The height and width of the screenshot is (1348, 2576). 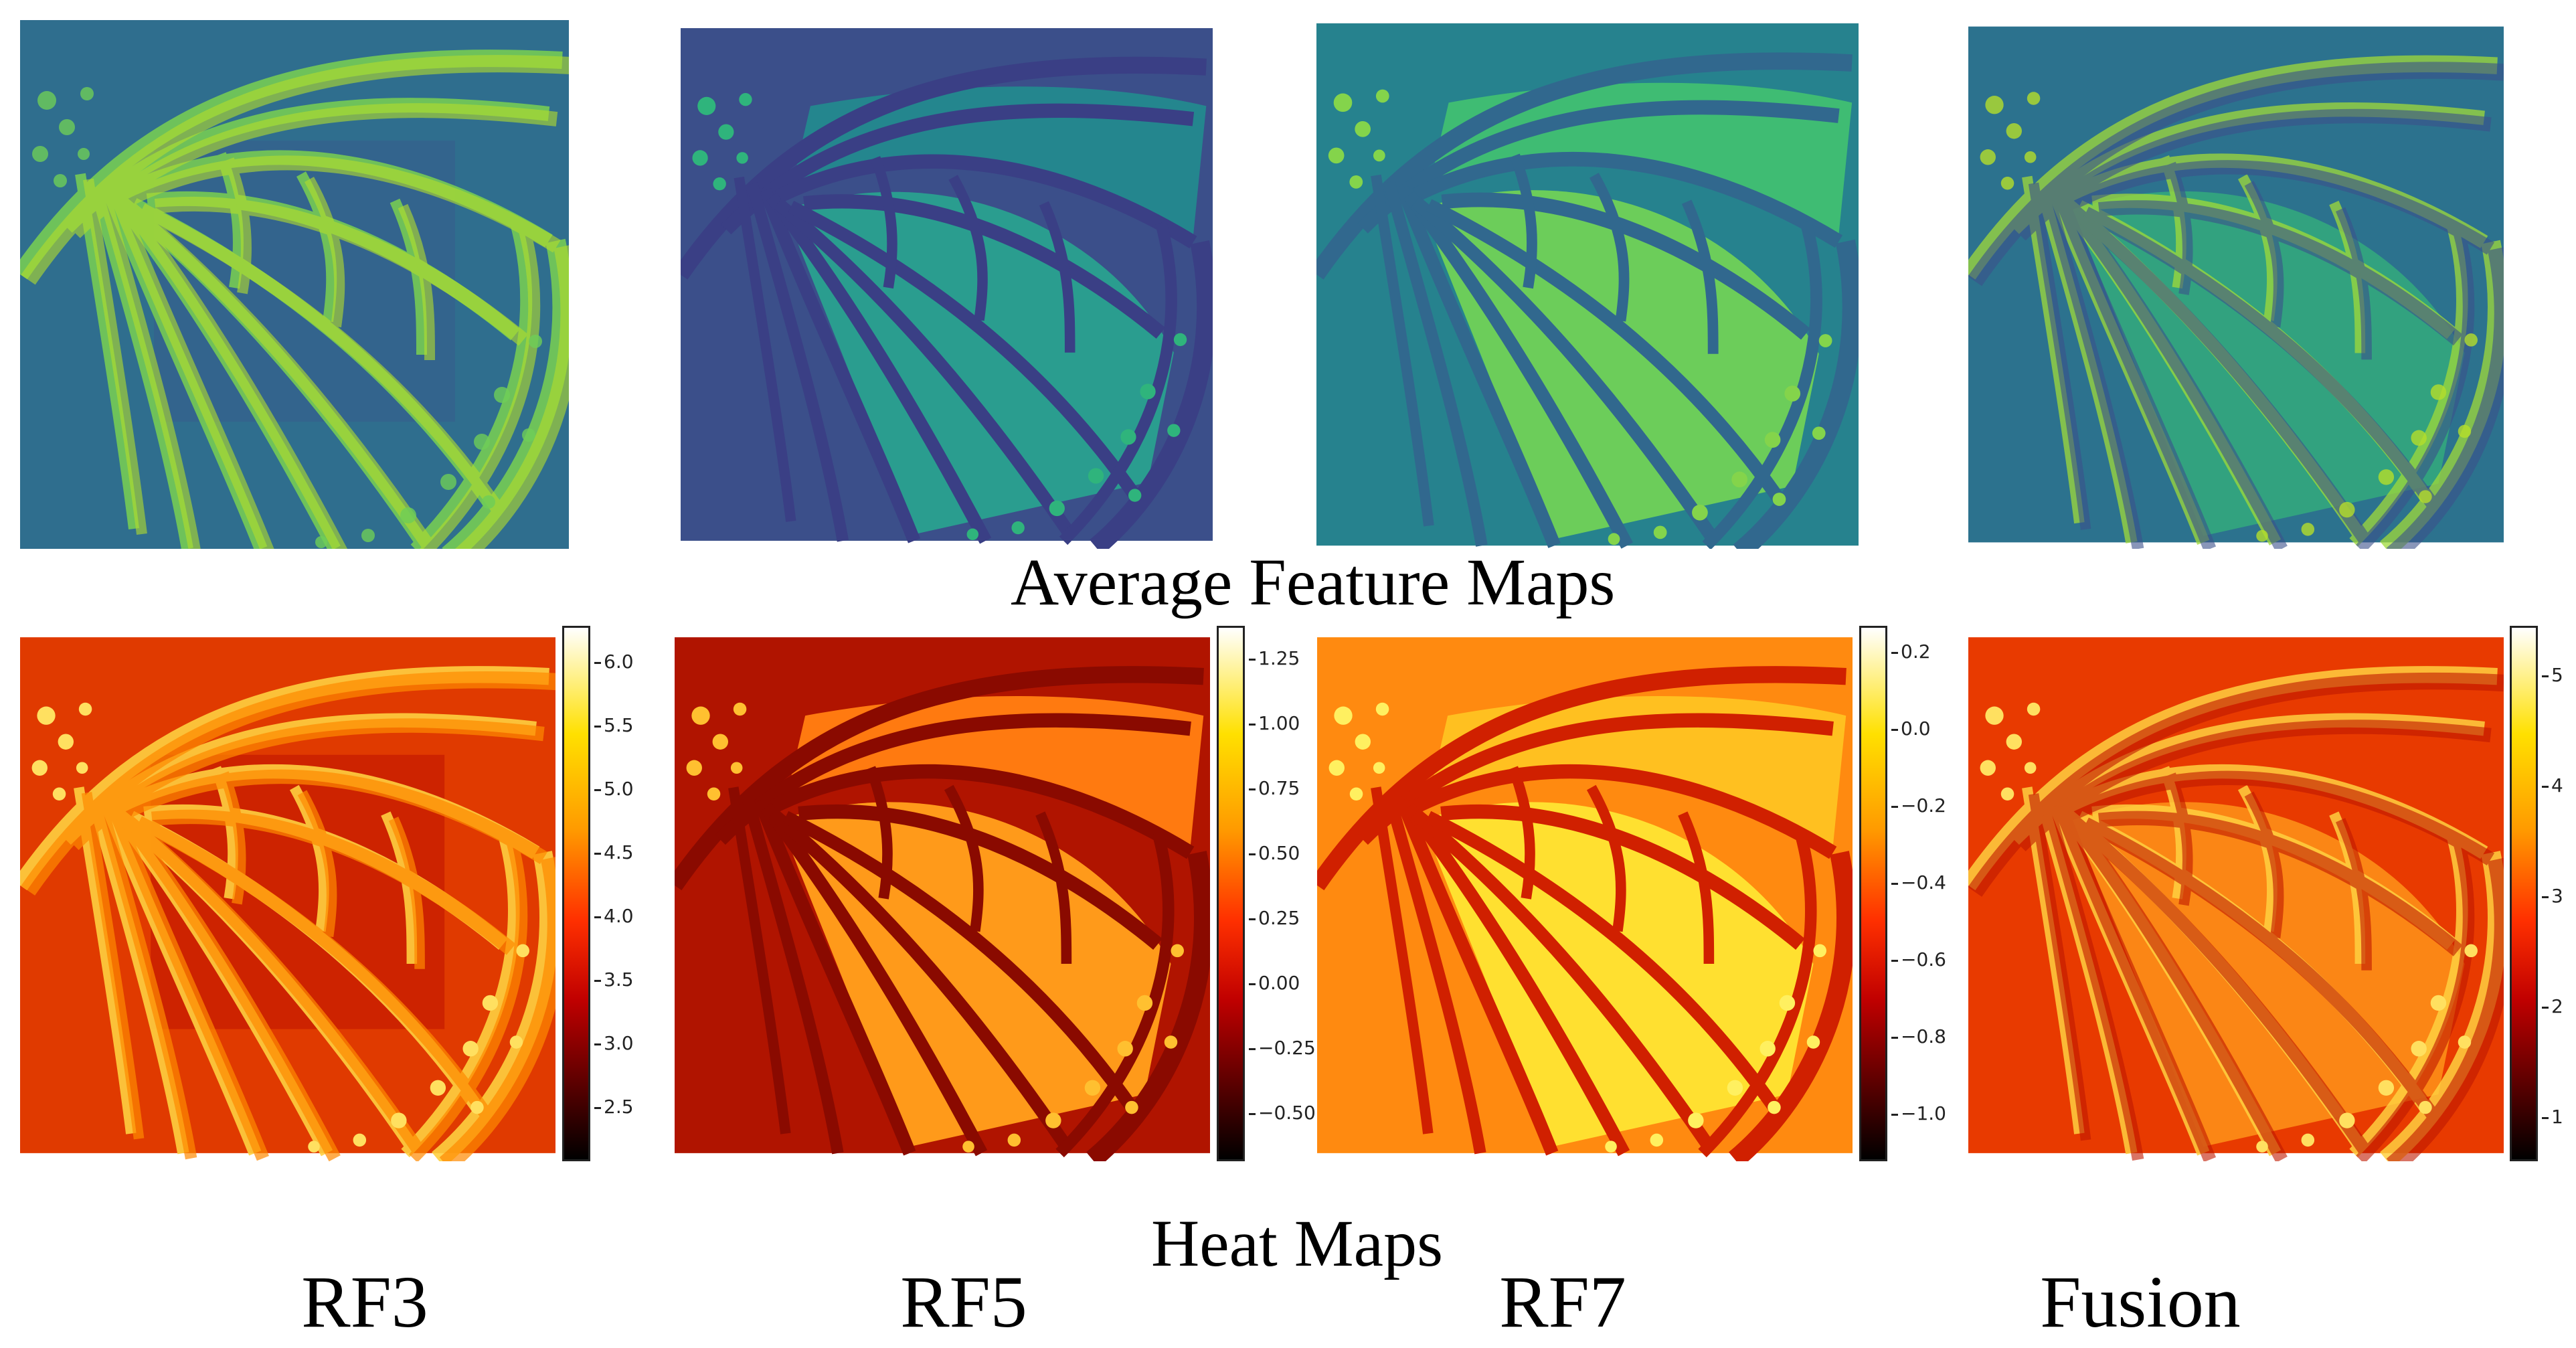 What do you see at coordinates (1231, 893) in the screenshot?
I see `colorbar-rf5-gradient` at bounding box center [1231, 893].